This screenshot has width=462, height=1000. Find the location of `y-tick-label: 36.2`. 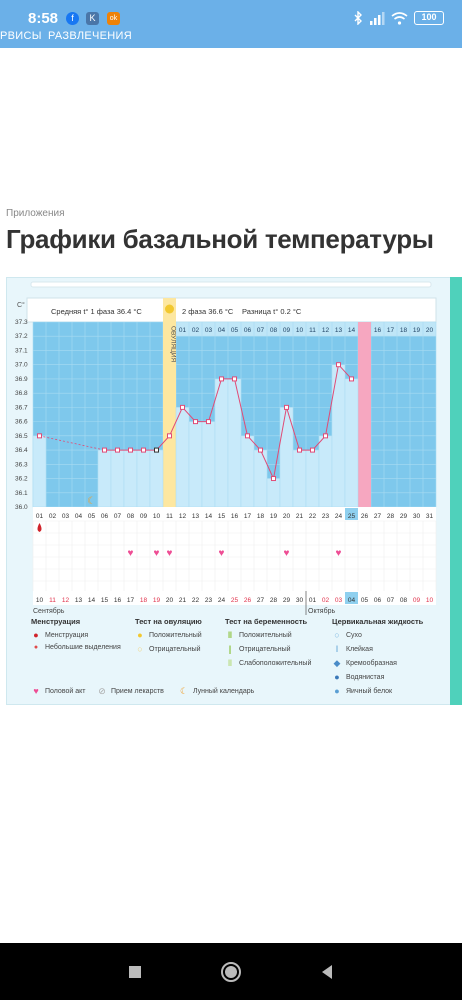

y-tick-label: 36.2 is located at coordinates (21, 479).